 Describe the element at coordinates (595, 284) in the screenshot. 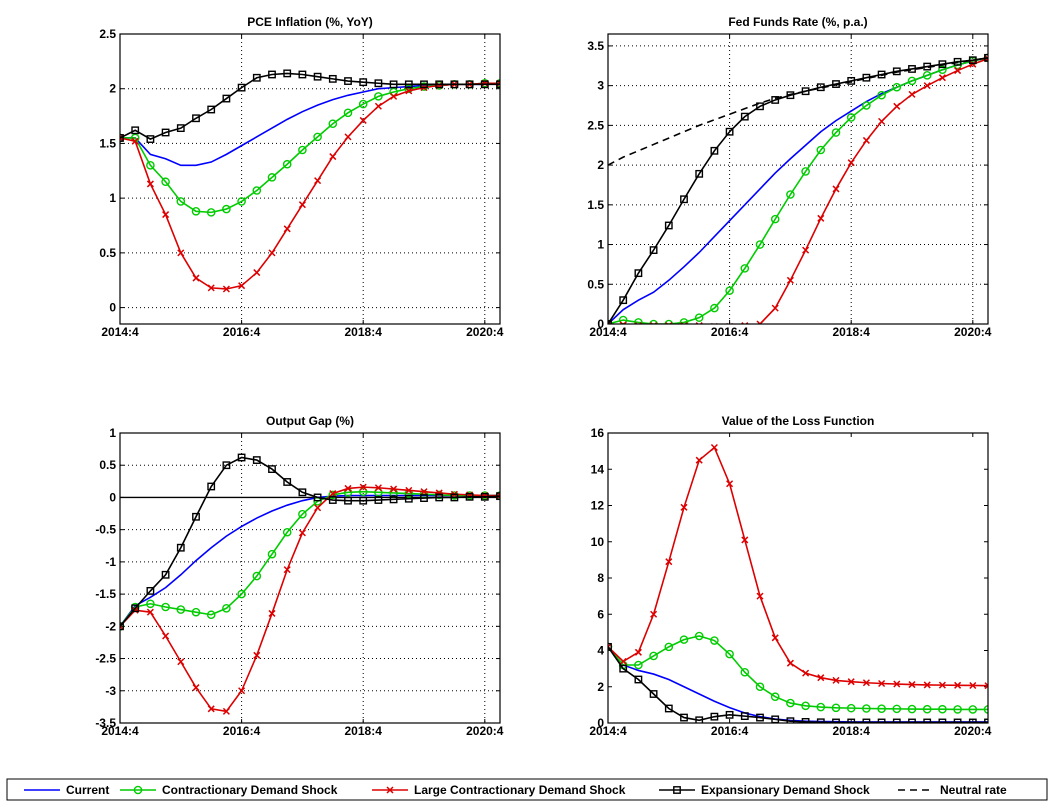

I see `y-tick-label: 0.5` at that location.